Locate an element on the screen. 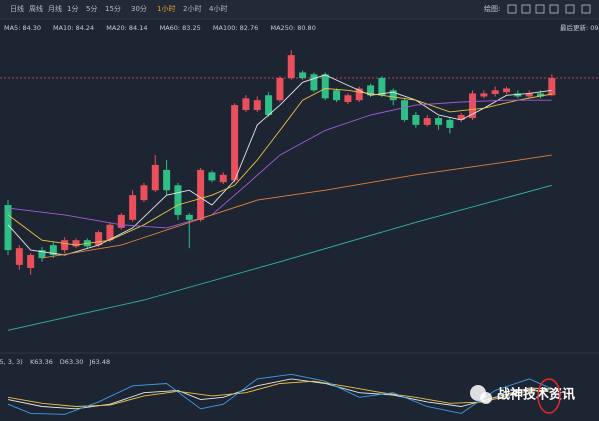 The image size is (599, 421). ma-legend: MA10: 84.24 is located at coordinates (73, 28).